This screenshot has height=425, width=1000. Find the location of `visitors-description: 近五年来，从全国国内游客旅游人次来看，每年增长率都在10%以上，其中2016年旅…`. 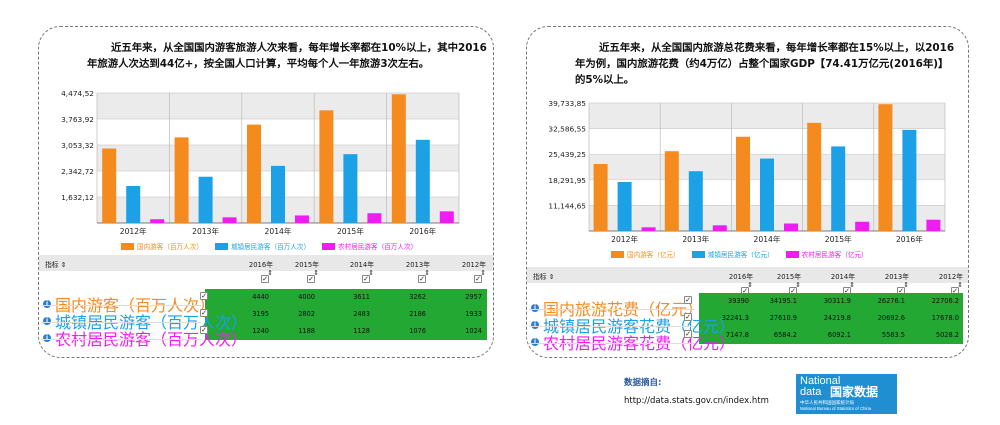

visitors-description: 近五年来，从全国国内游客旅游人次来看，每年增长率都在10%以上，其中2016年旅… is located at coordinates (287, 56).